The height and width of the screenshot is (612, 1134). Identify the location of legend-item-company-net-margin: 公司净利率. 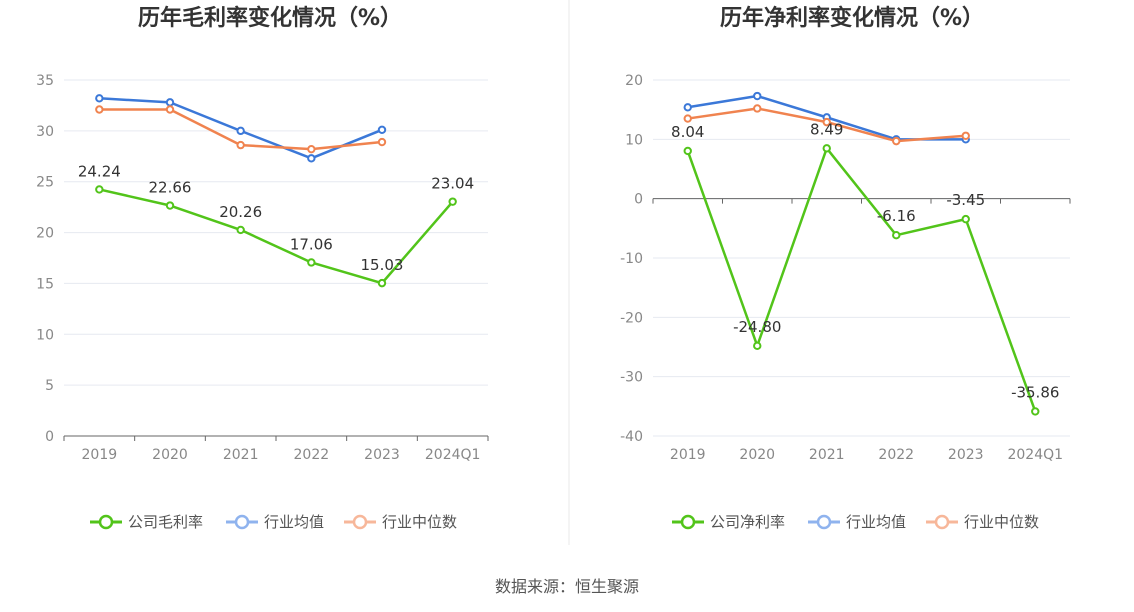
(728, 522).